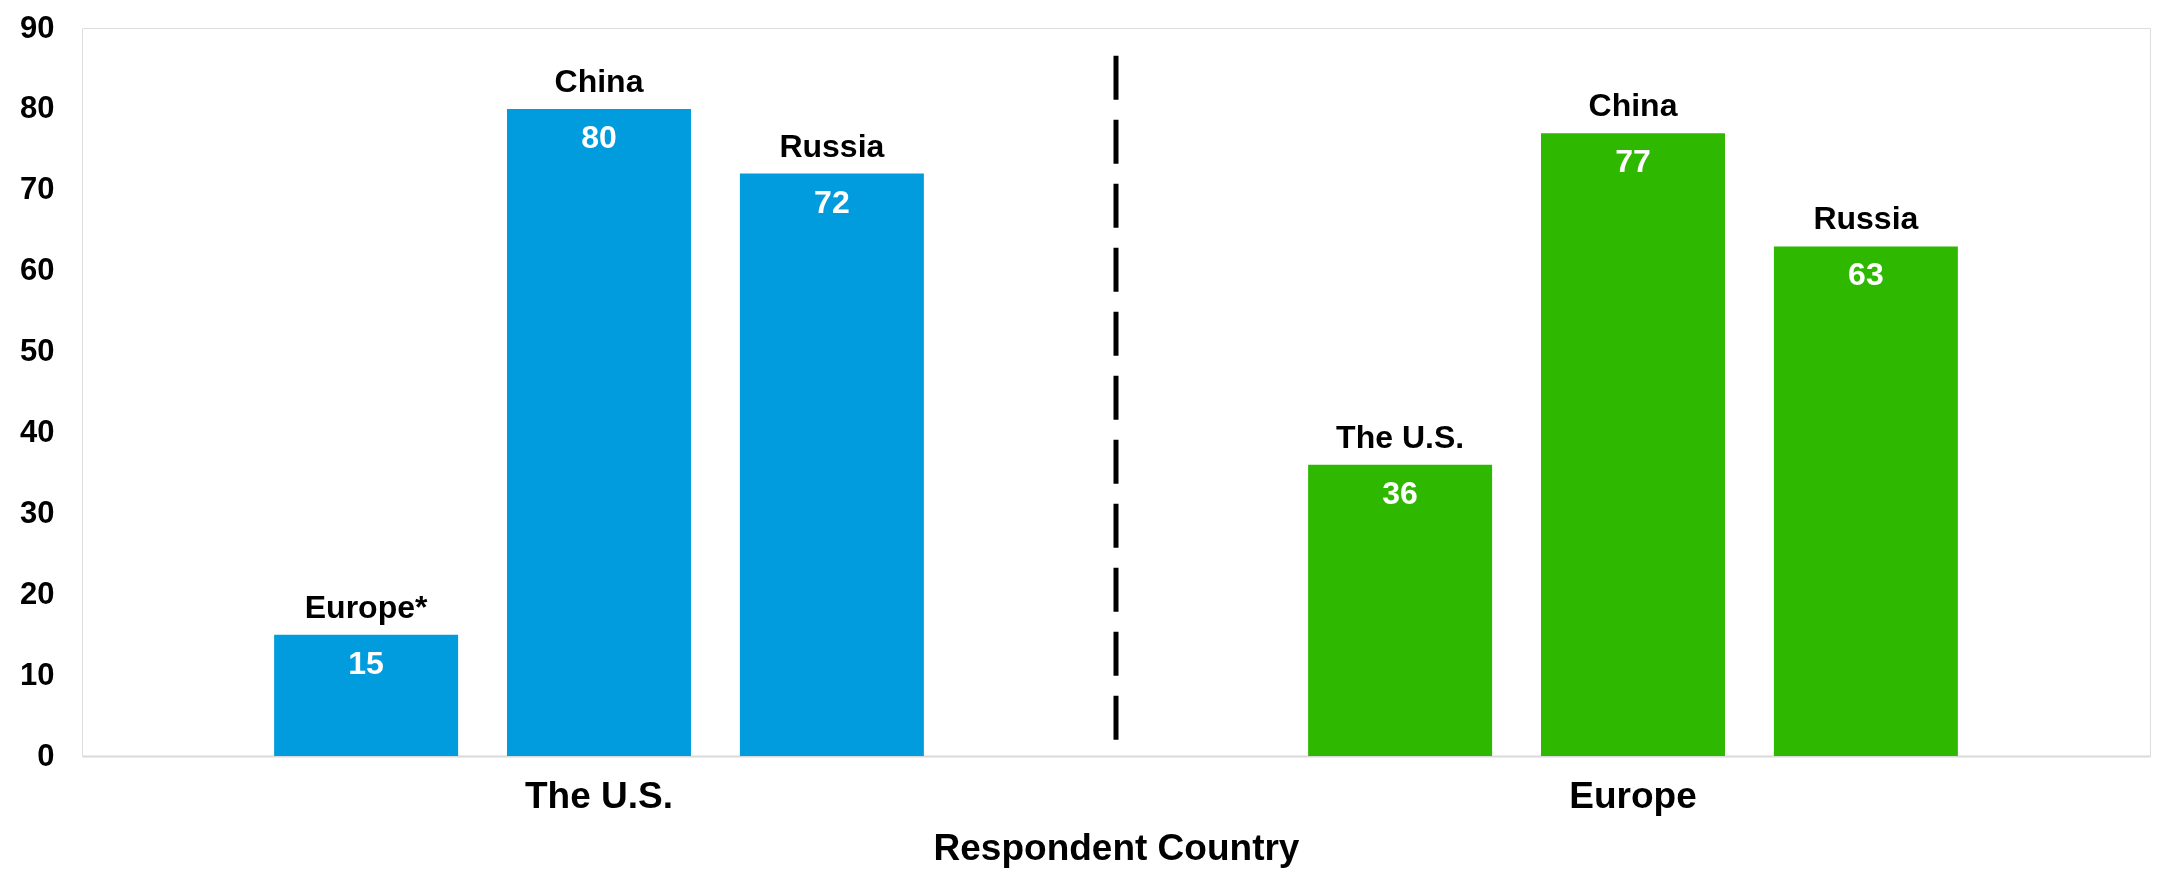 This screenshot has height=882, width=2174. Describe the element at coordinates (37, 270) in the screenshot. I see `y-tick-label: 60` at that location.